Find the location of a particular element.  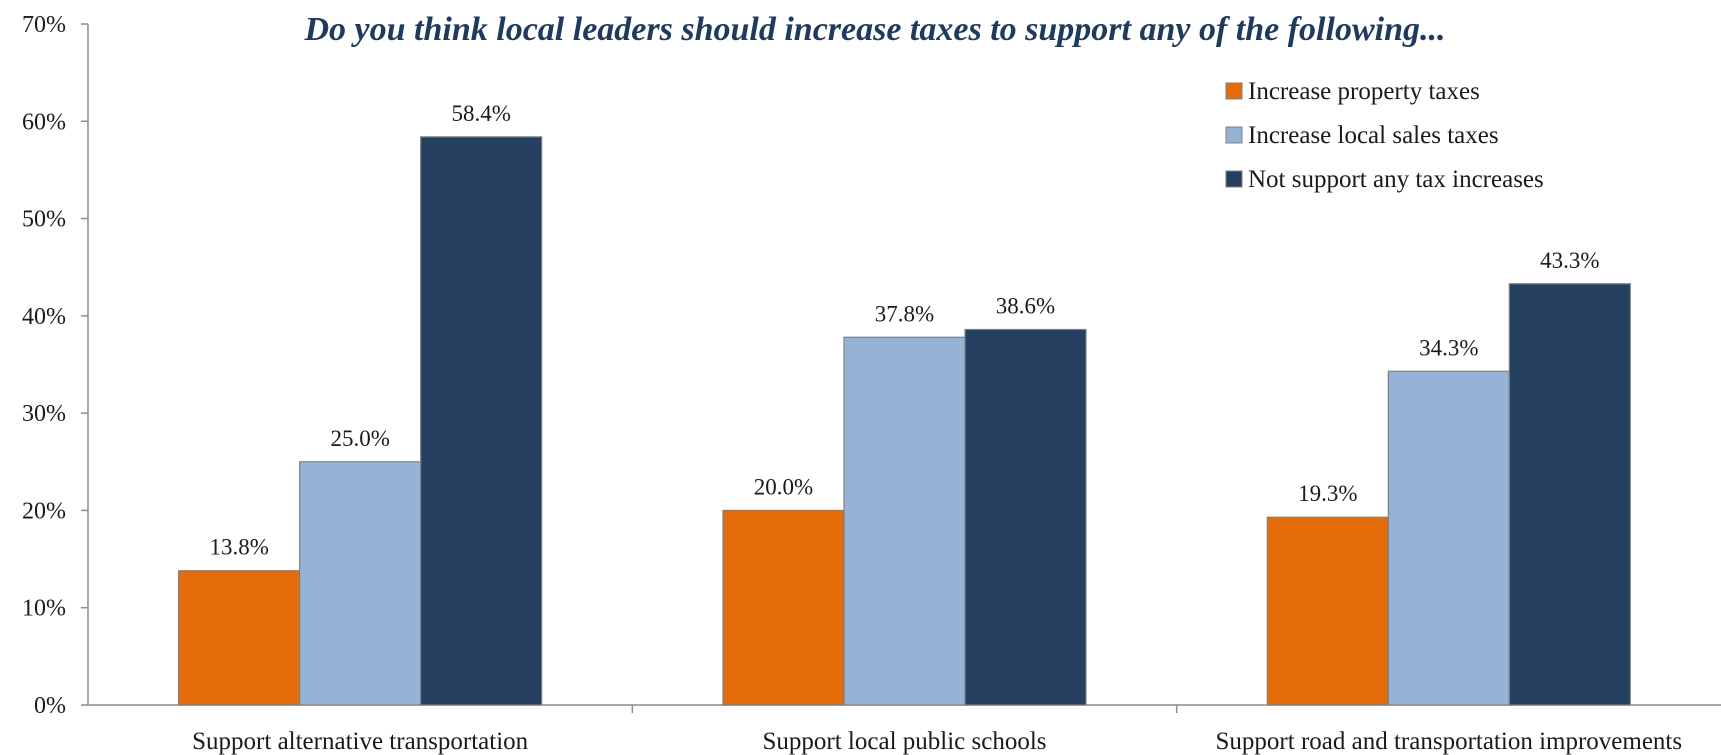

data-label: 13.8% is located at coordinates (238, 547).